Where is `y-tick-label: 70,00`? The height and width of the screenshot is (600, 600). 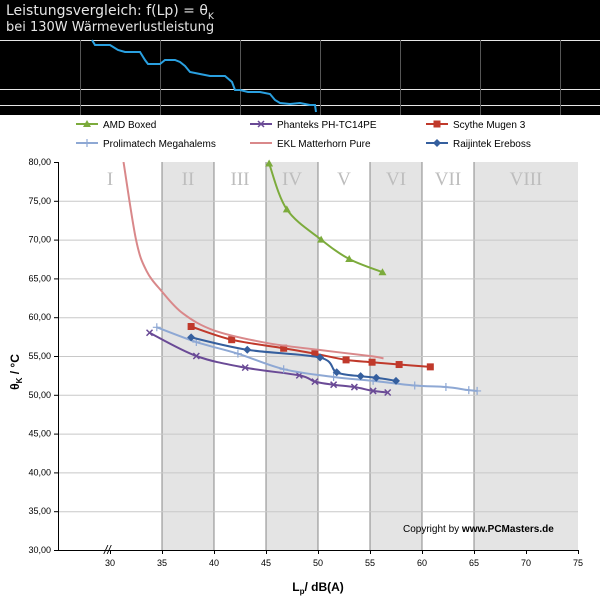 y-tick-label: 70,00 is located at coordinates (39, 240).